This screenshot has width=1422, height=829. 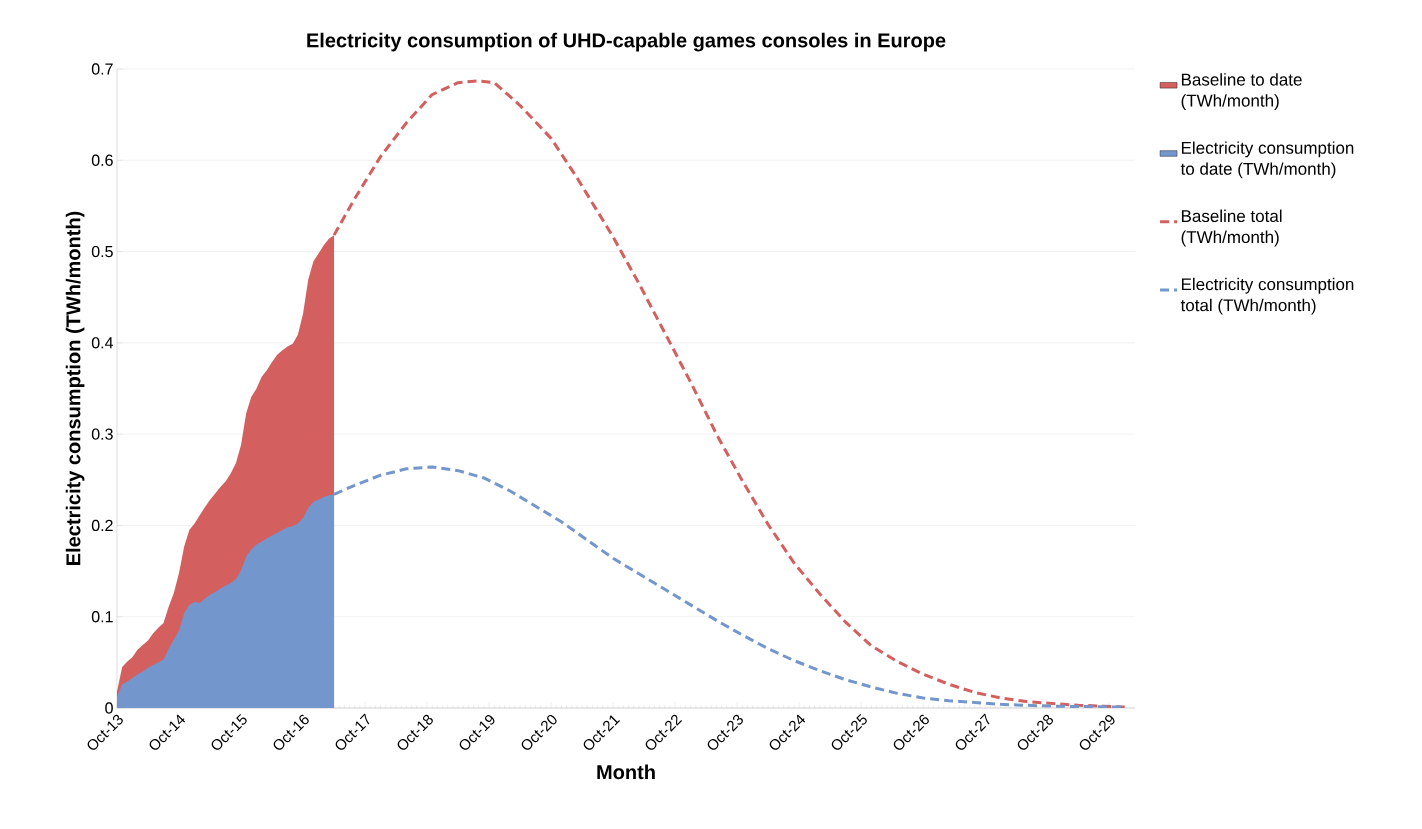 What do you see at coordinates (109, 708) in the screenshot?
I see `y-tick-label: 0` at bounding box center [109, 708].